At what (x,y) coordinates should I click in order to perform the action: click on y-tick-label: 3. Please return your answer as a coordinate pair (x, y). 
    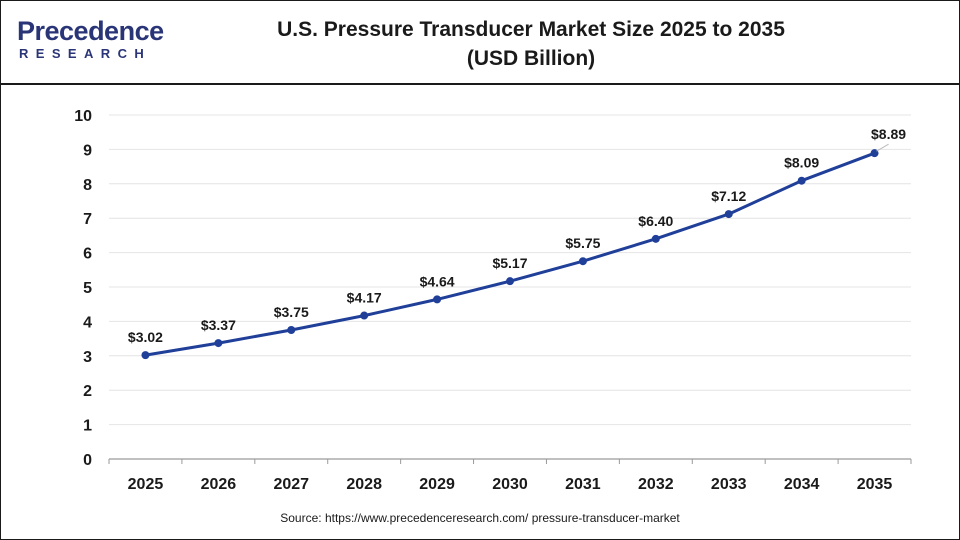
    Looking at the image, I should click on (87, 357).